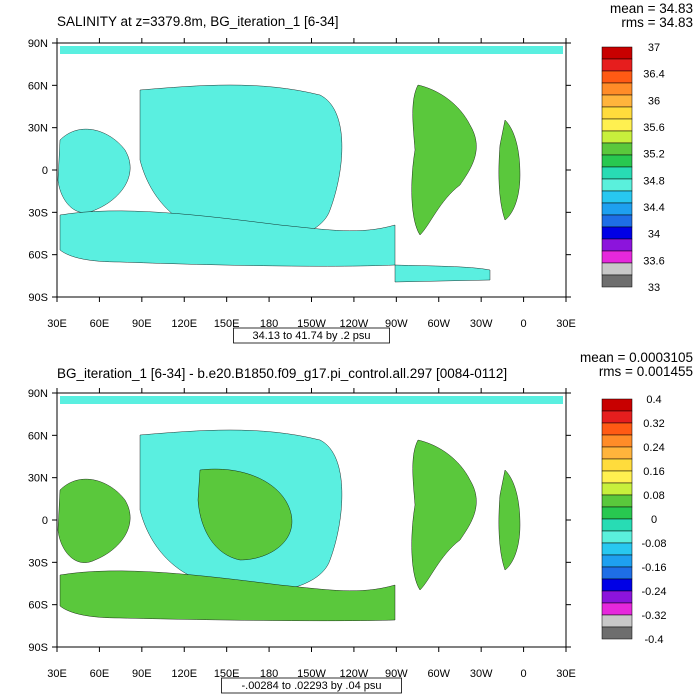 This screenshot has height=700, width=700. Describe the element at coordinates (653, 208) in the screenshot. I see `colorbar-label: 34.4` at that location.